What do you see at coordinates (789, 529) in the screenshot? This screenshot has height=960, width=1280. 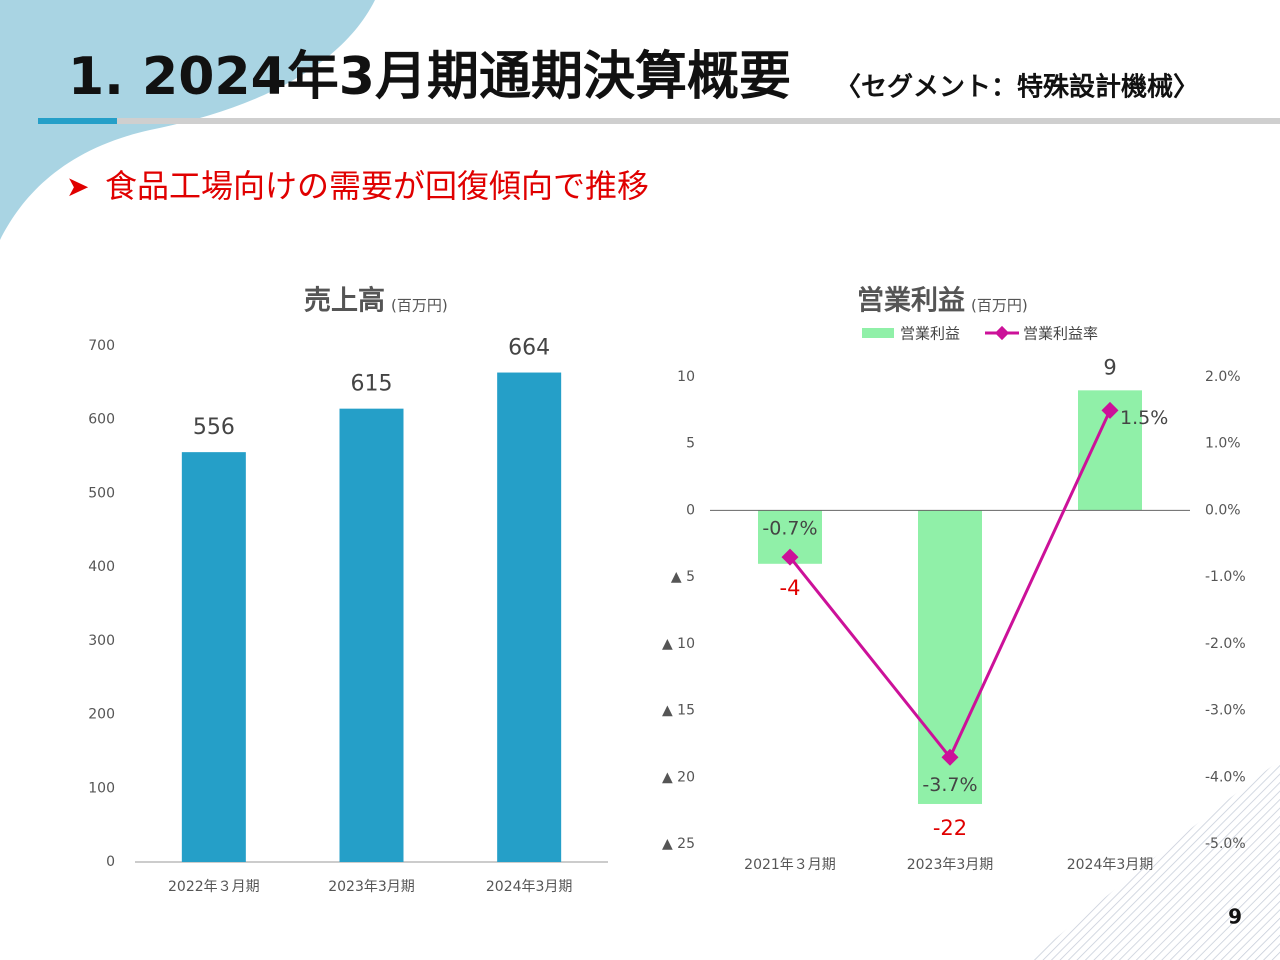 I see `data-label: -0.7%` at bounding box center [789, 529].